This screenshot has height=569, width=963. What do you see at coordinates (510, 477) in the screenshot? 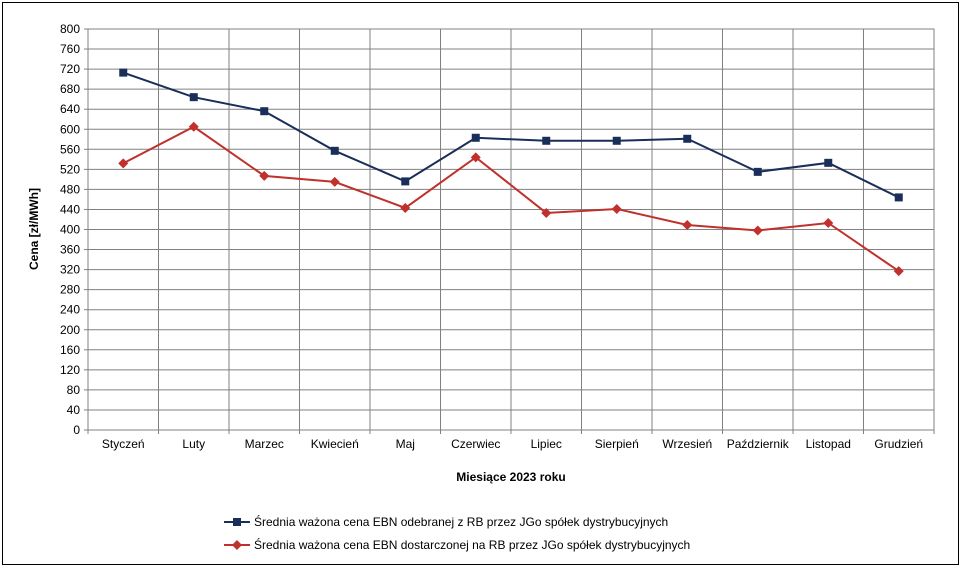
I see `x-axis-title: Miesiące 2023 roku` at bounding box center [510, 477].